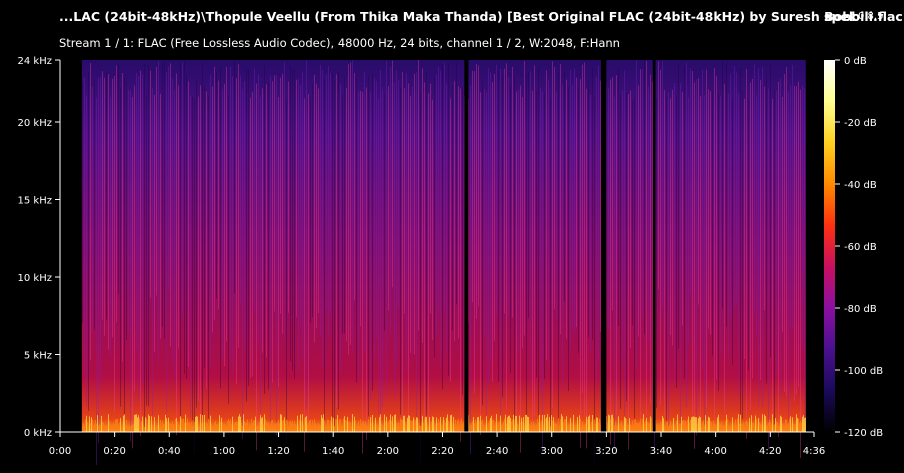  What do you see at coordinates (863, 433) in the screenshot?
I see `db-tick-label: -120 dB` at bounding box center [863, 433].